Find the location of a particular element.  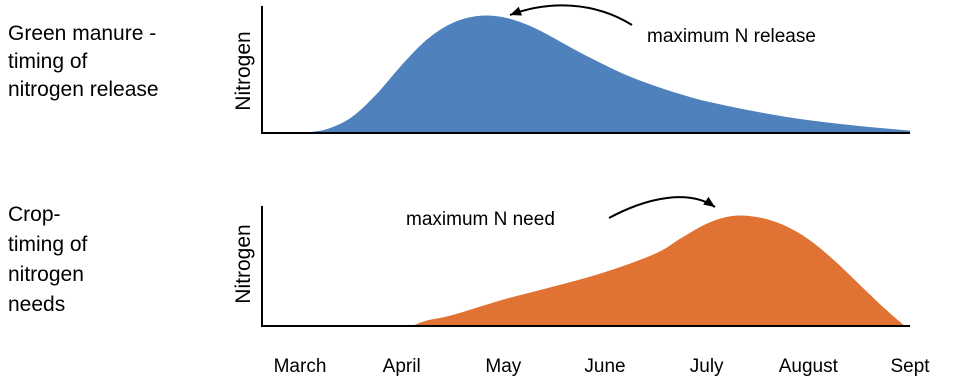

need-title-line-4: needs is located at coordinates (36, 304).